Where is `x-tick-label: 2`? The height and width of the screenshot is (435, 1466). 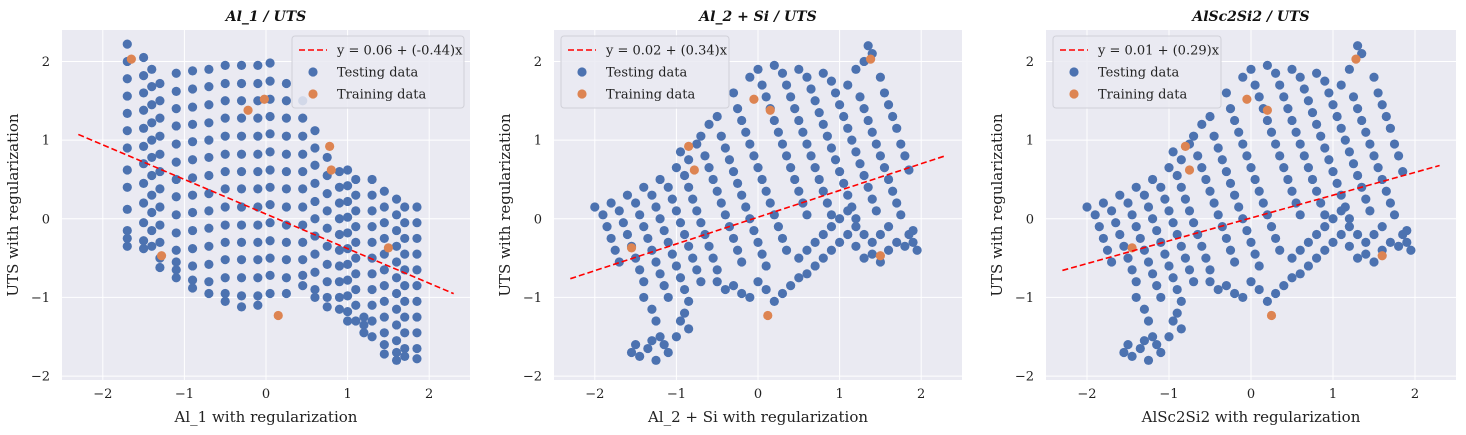 x-tick-label: 2 is located at coordinates (921, 394).